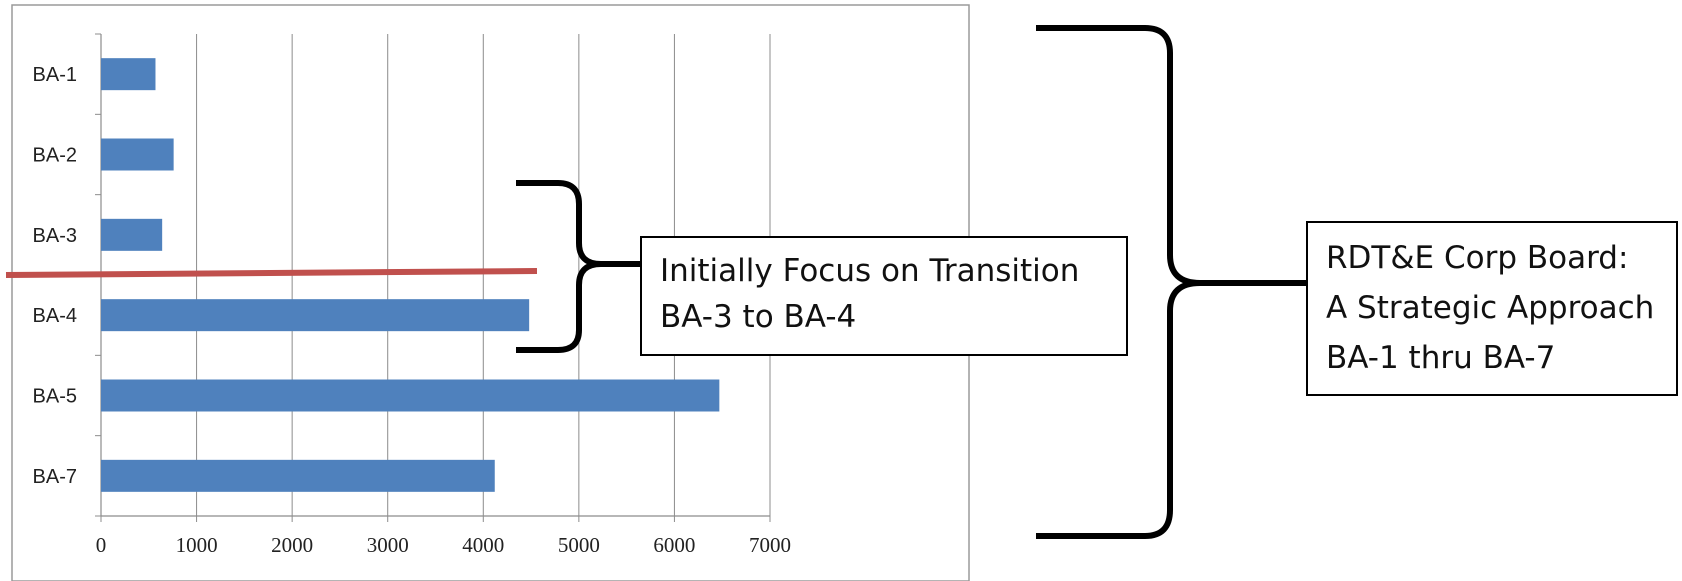  What do you see at coordinates (55, 156) in the screenshot?
I see `category-label-ba-2: BA-2` at bounding box center [55, 156].